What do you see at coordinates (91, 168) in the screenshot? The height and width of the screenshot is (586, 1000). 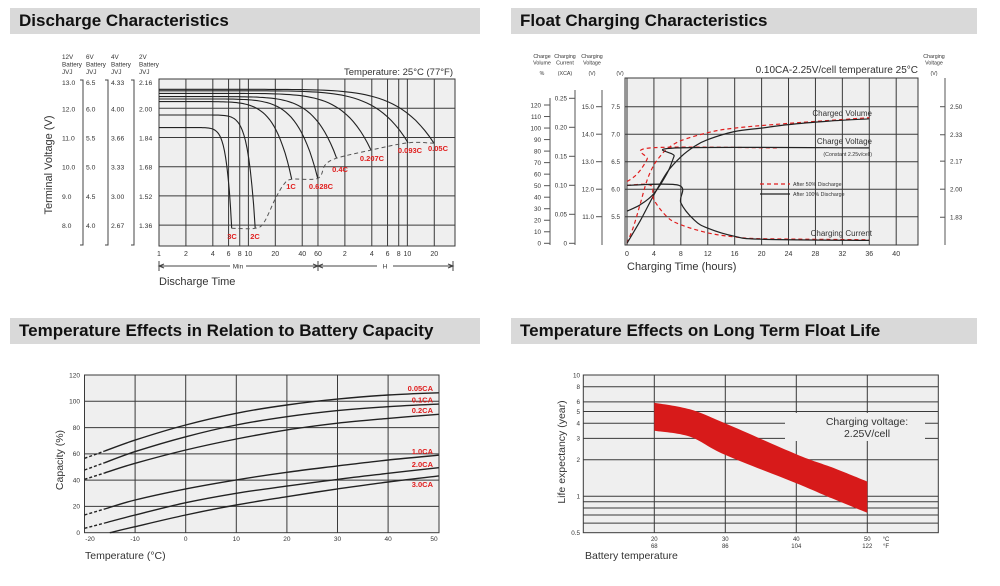 I see `y-tick-label: 5.0` at bounding box center [91, 168].